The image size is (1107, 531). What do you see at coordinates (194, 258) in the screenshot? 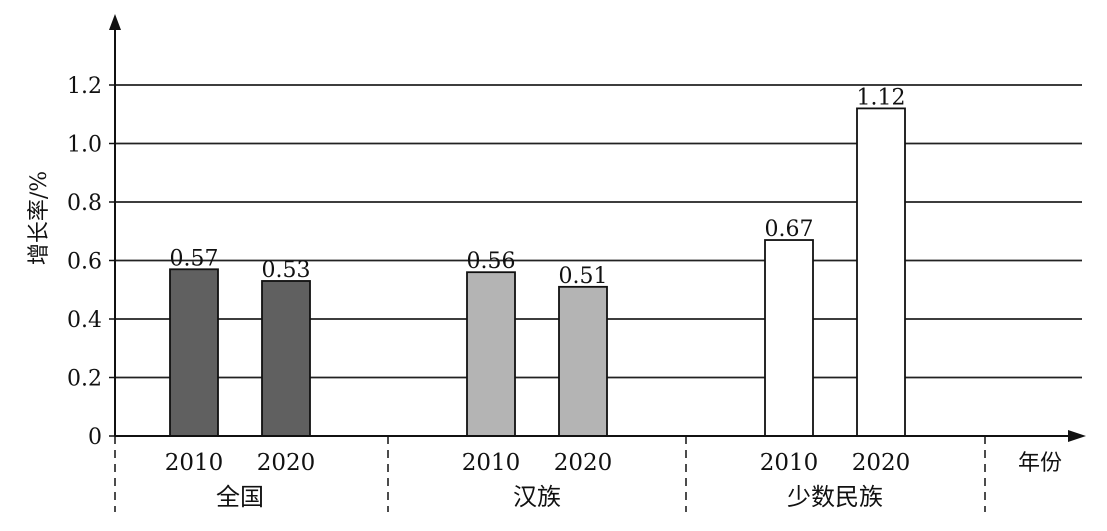
I see `data-label: 0.57` at bounding box center [194, 258].